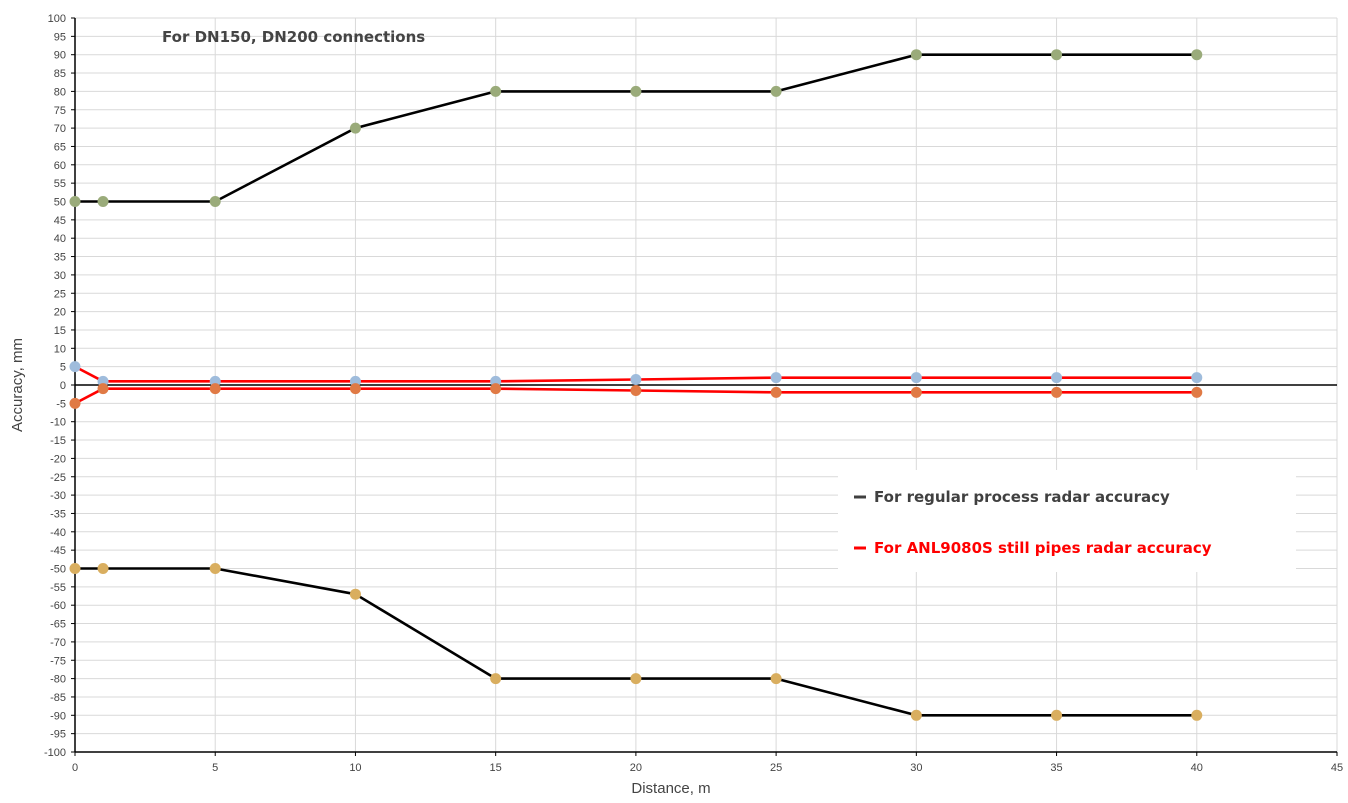 Image resolution: width=1348 pixels, height=803 pixels. What do you see at coordinates (60, 276) in the screenshot?
I see `y-tick-label: 30` at bounding box center [60, 276].